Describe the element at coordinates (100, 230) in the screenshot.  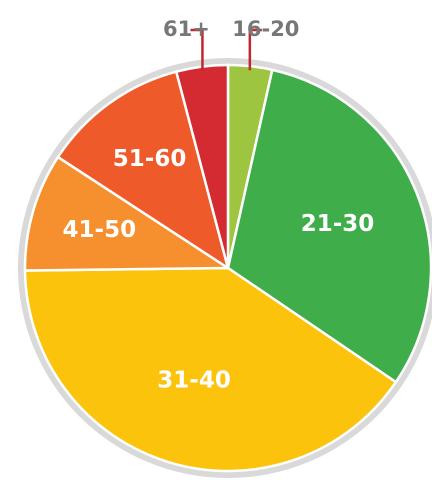
I see `slice-label: 41-50` at that location.